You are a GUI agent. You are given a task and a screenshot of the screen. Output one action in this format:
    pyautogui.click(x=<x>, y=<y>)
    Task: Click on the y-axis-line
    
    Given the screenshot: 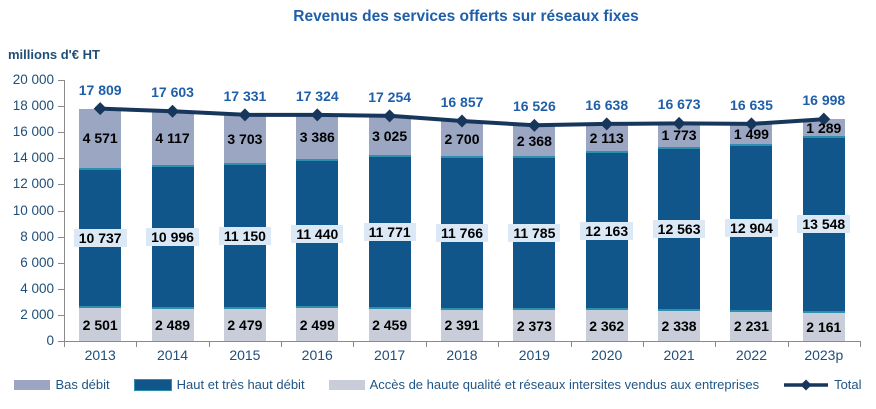 What is the action you would take?
    pyautogui.click(x=64, y=210)
    